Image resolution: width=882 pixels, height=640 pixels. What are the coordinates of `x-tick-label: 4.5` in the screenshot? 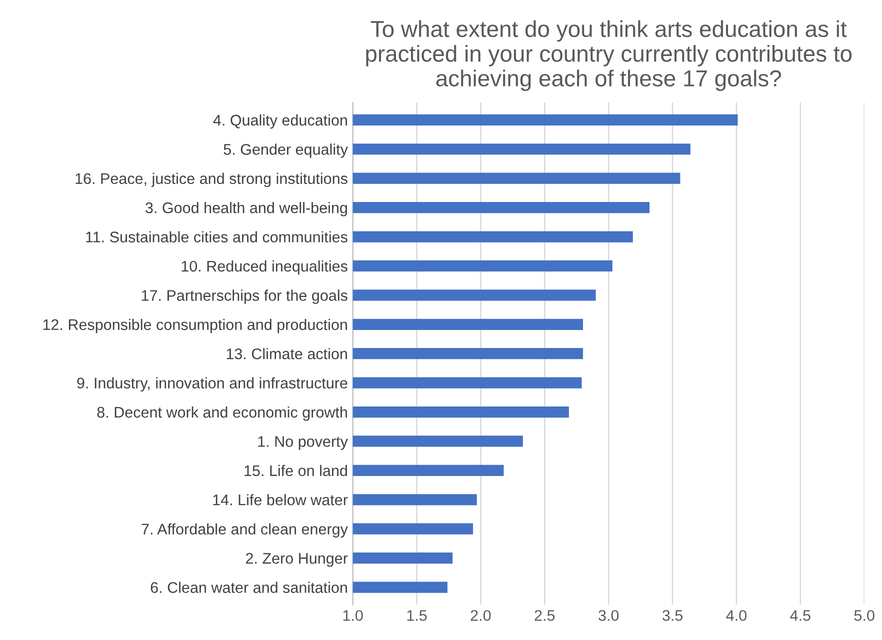 It's located at (800, 615).